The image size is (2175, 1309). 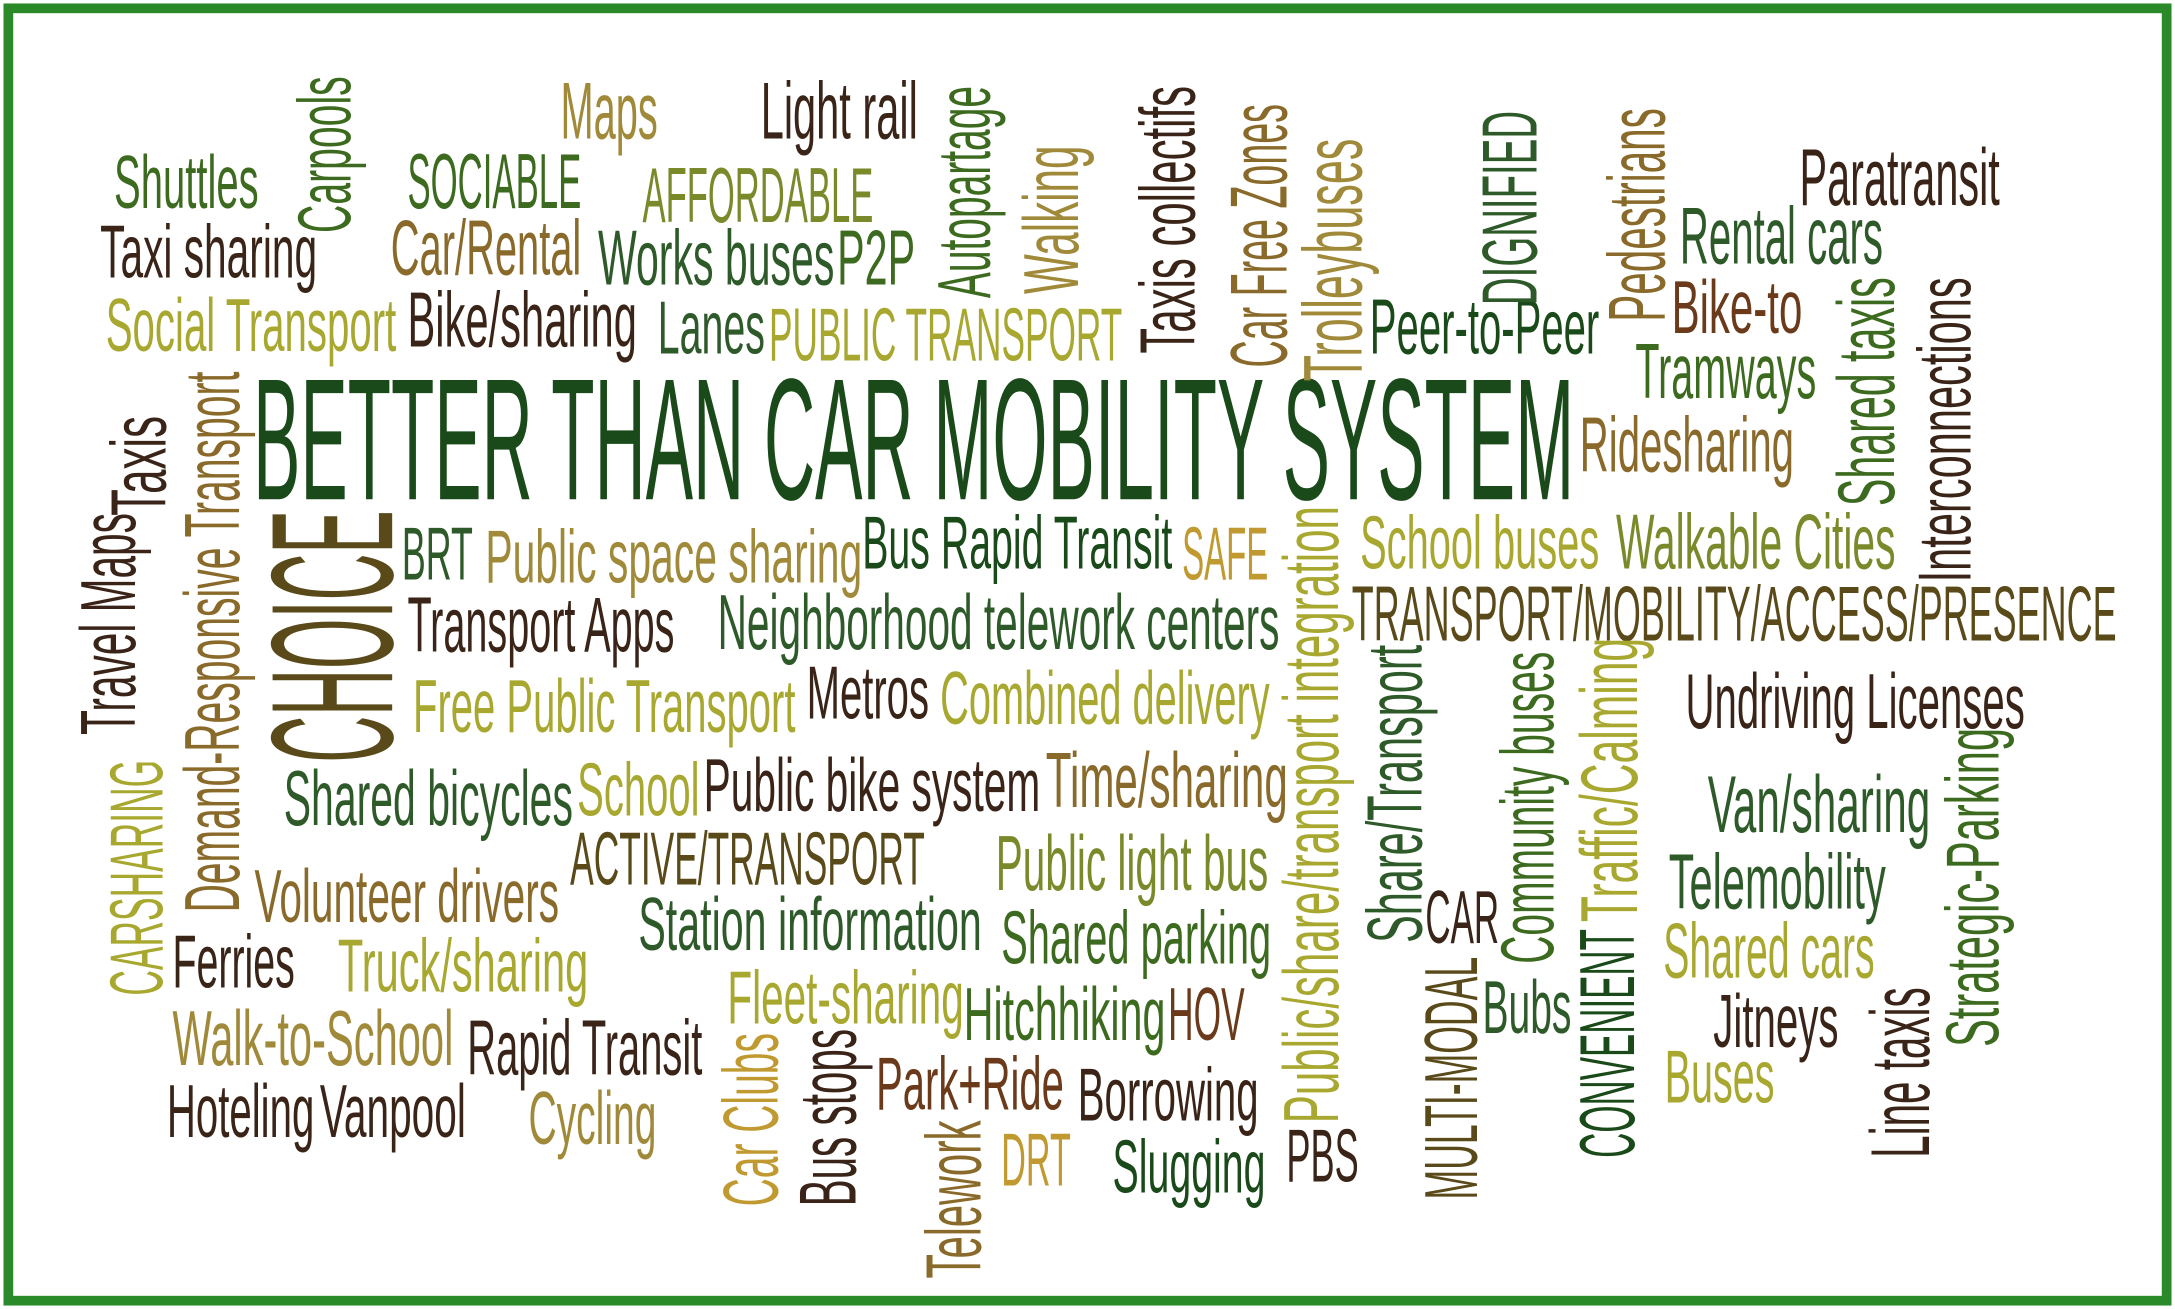 I want to click on word: Shared parking, so click(x=1136, y=938).